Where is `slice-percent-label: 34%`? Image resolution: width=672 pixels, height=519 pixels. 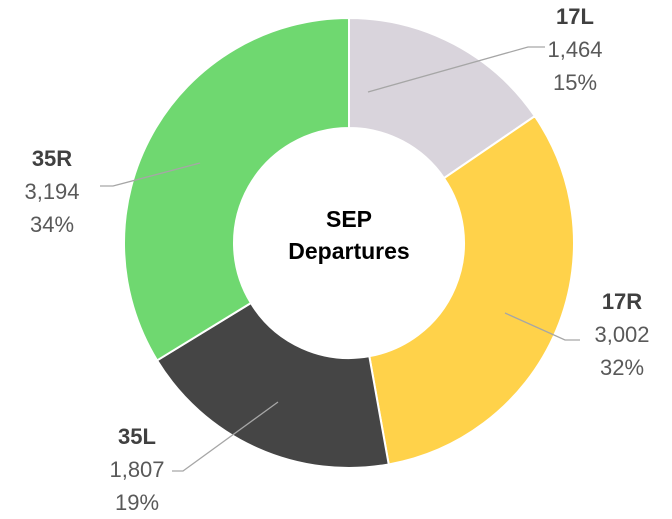 slice-percent-label: 34% is located at coordinates (52, 224).